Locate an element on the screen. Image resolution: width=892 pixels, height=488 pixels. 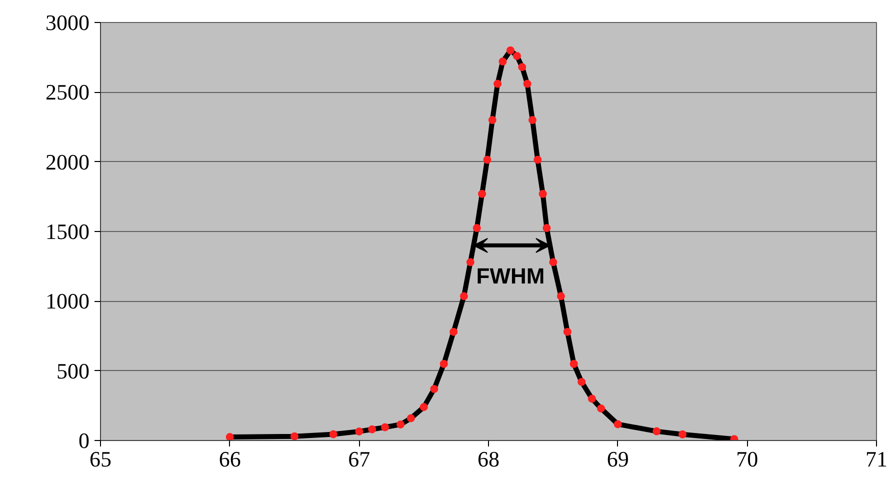
y-tick-label: 1500 is located at coordinates (68, 231).